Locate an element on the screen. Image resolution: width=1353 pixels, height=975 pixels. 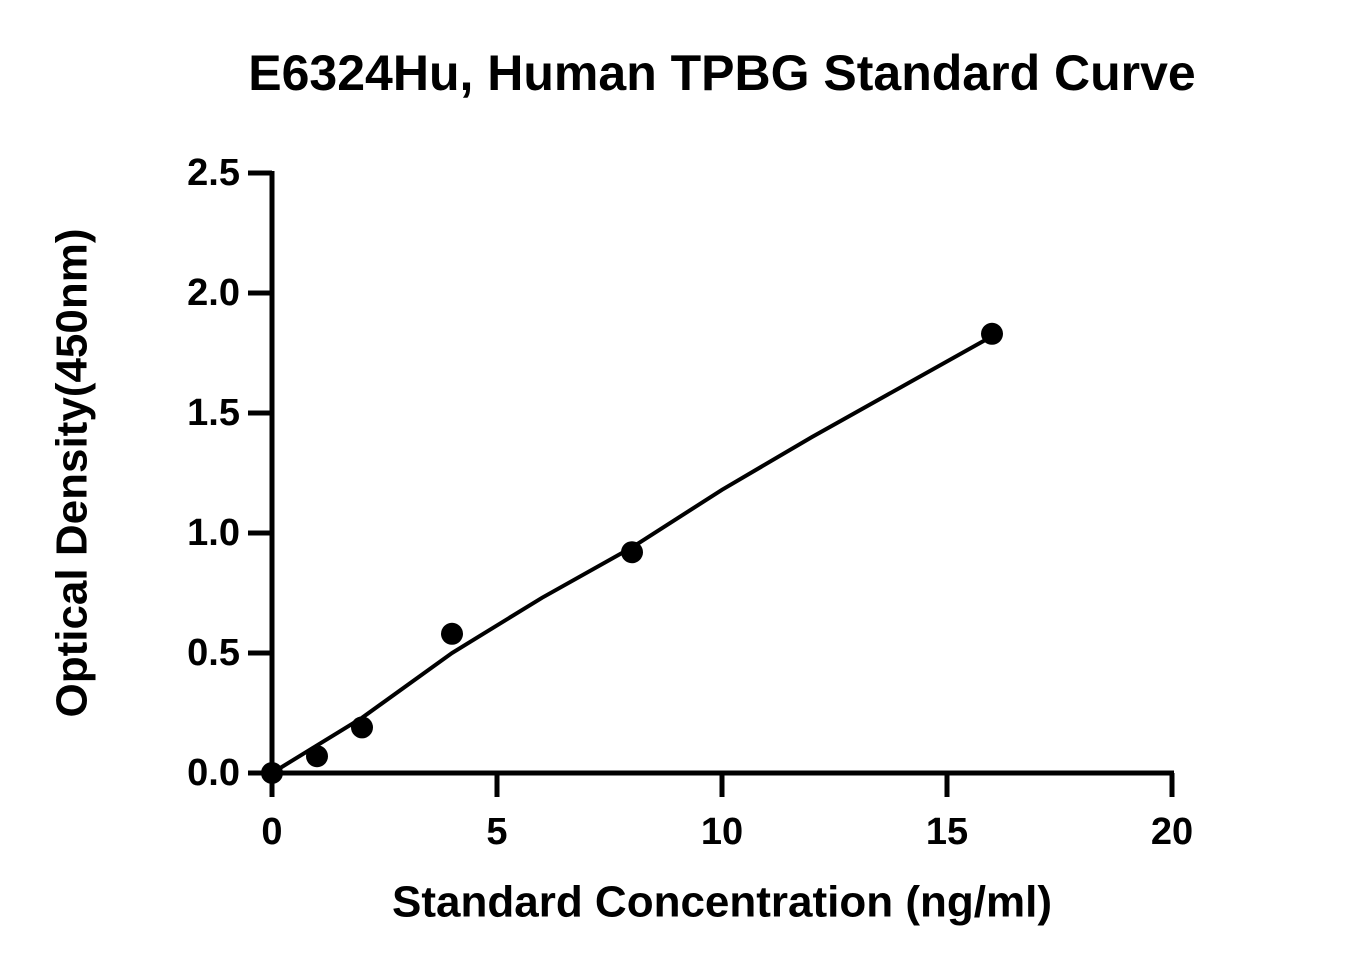
y-tick-label: 2.5 is located at coordinates (213, 173).